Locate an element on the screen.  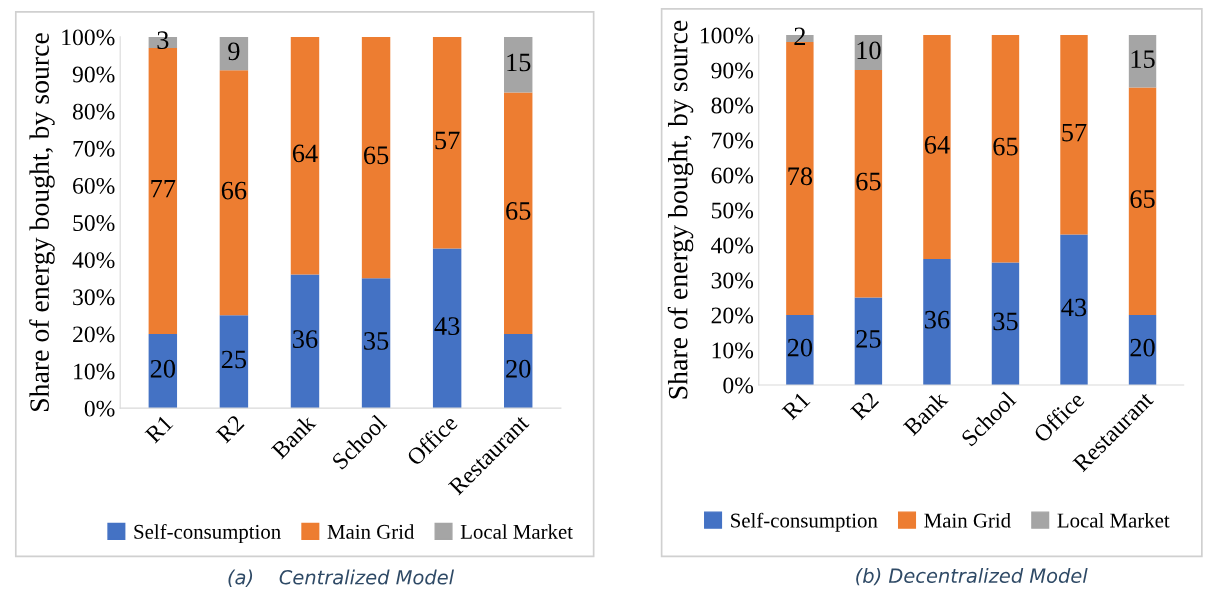
text: (a) Centralized Model is located at coordinates (341, 578).